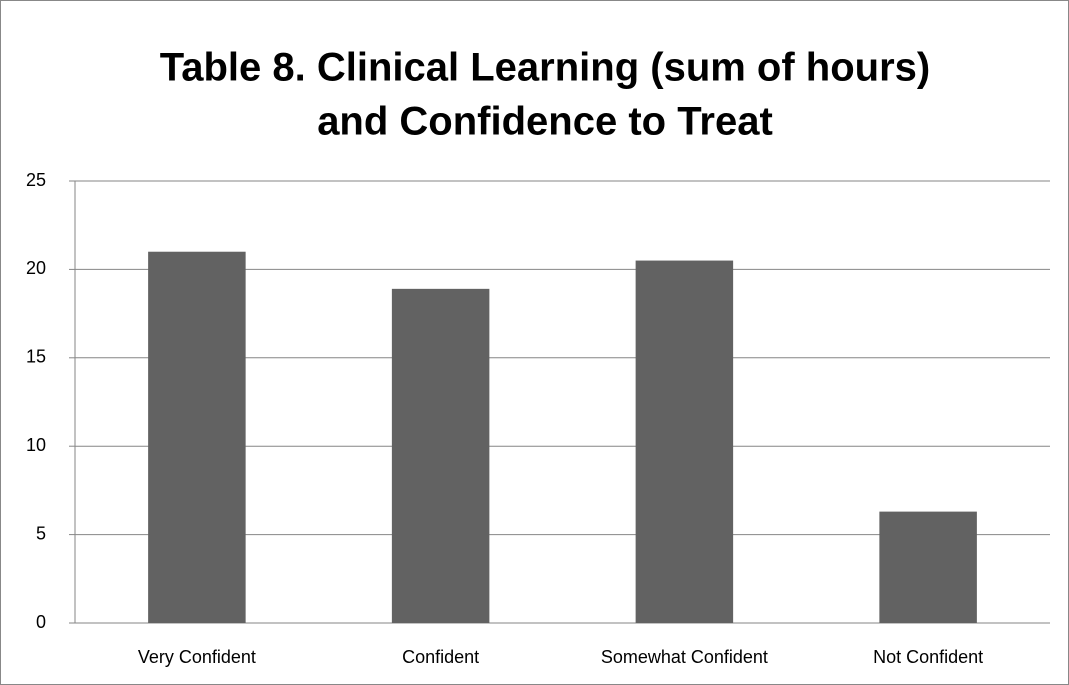  Describe the element at coordinates (41, 622) in the screenshot. I see `y-tick-label: 0` at that location.